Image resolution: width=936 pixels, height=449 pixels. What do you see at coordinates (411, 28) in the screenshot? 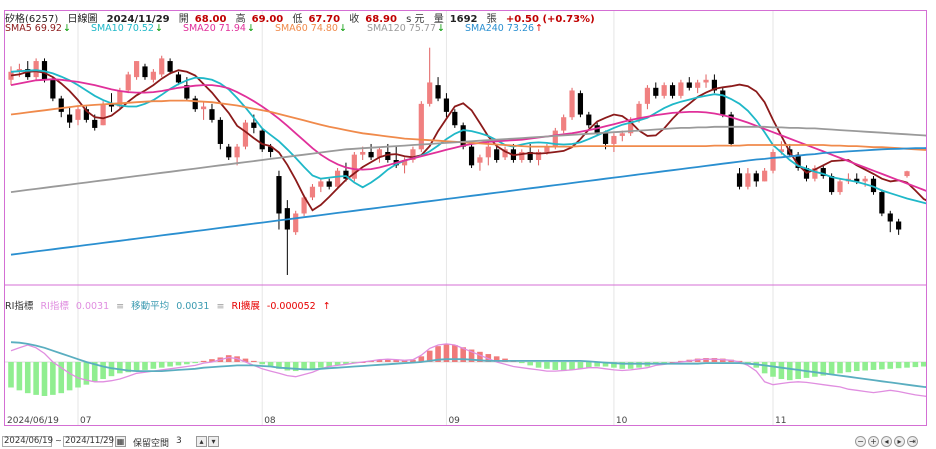
I see `legend-sma120: SMA120 75.77↓` at bounding box center [411, 28].